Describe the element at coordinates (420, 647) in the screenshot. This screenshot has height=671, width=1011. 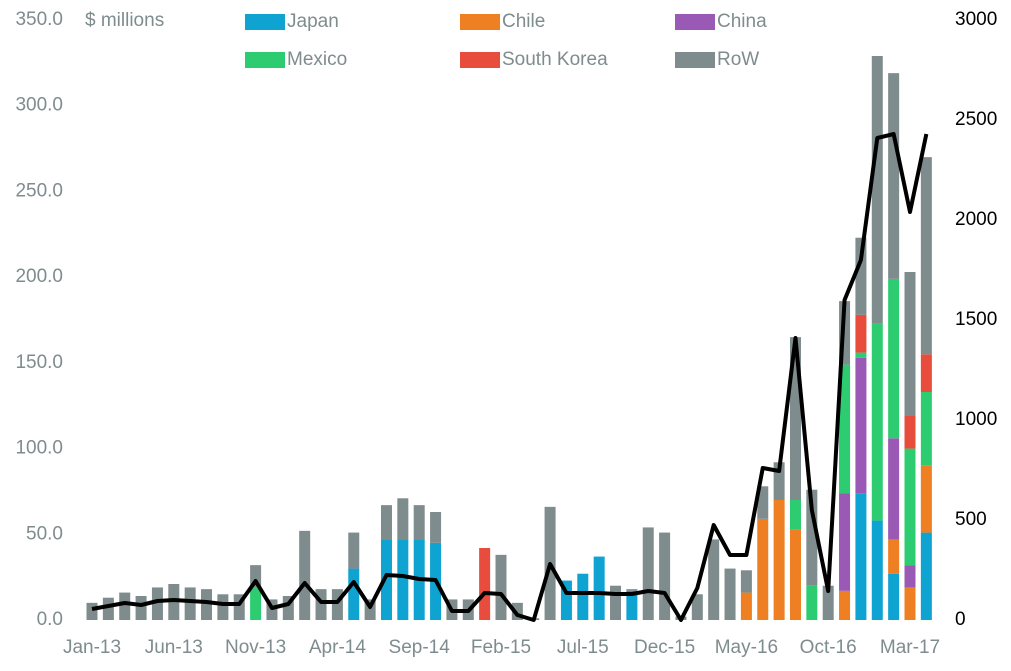
I see `x-tick-label: Sep-14` at that location.